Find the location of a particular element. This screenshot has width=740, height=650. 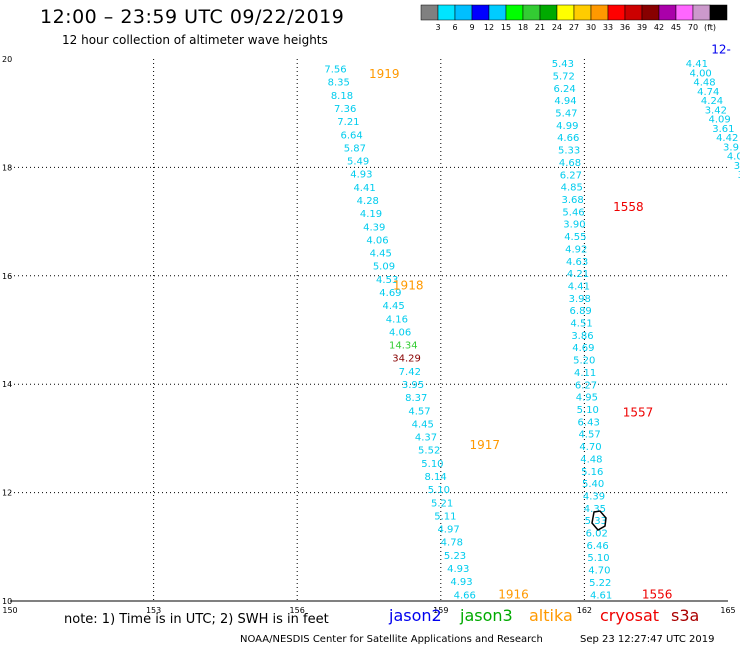

swh-value: 4.61 is located at coordinates (601, 595).